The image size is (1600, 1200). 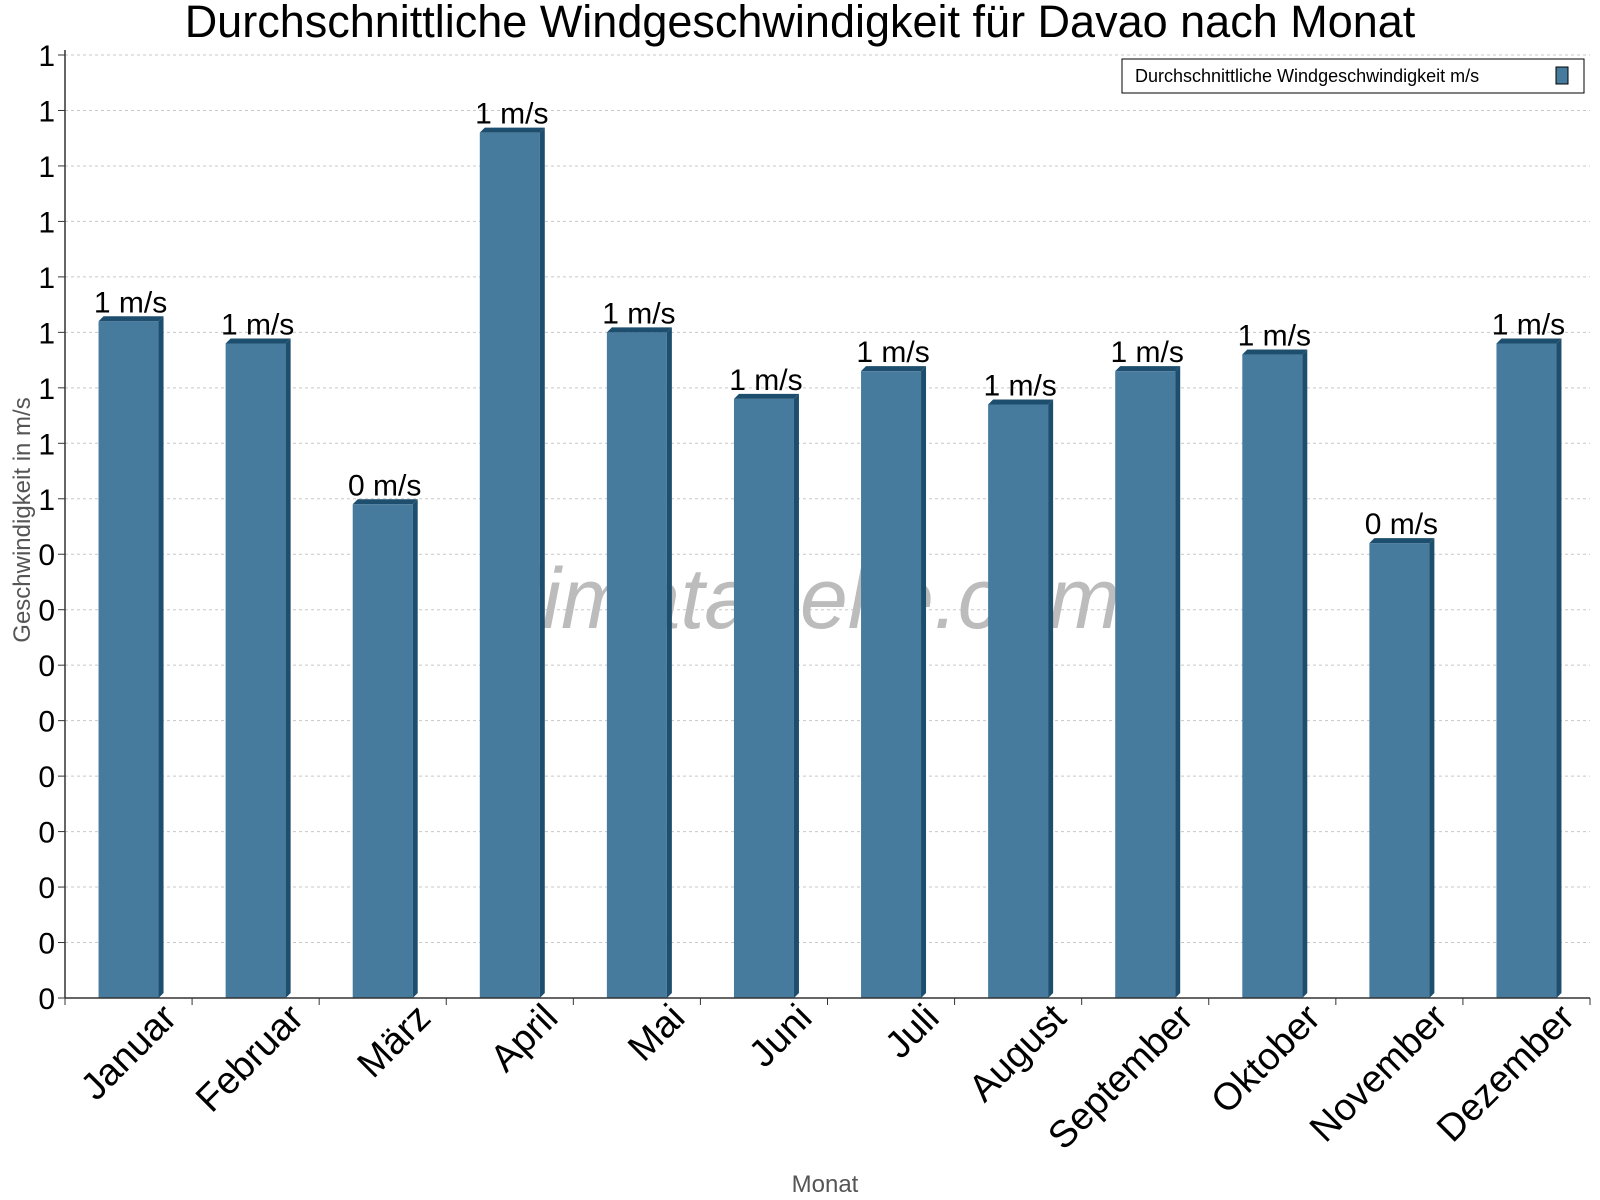 What do you see at coordinates (129, 1052) in the screenshot?
I see `x-tick-label: Januar` at bounding box center [129, 1052].